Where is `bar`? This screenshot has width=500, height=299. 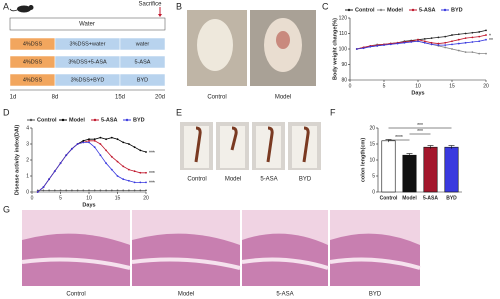
bar is located at coordinates (388, 166).